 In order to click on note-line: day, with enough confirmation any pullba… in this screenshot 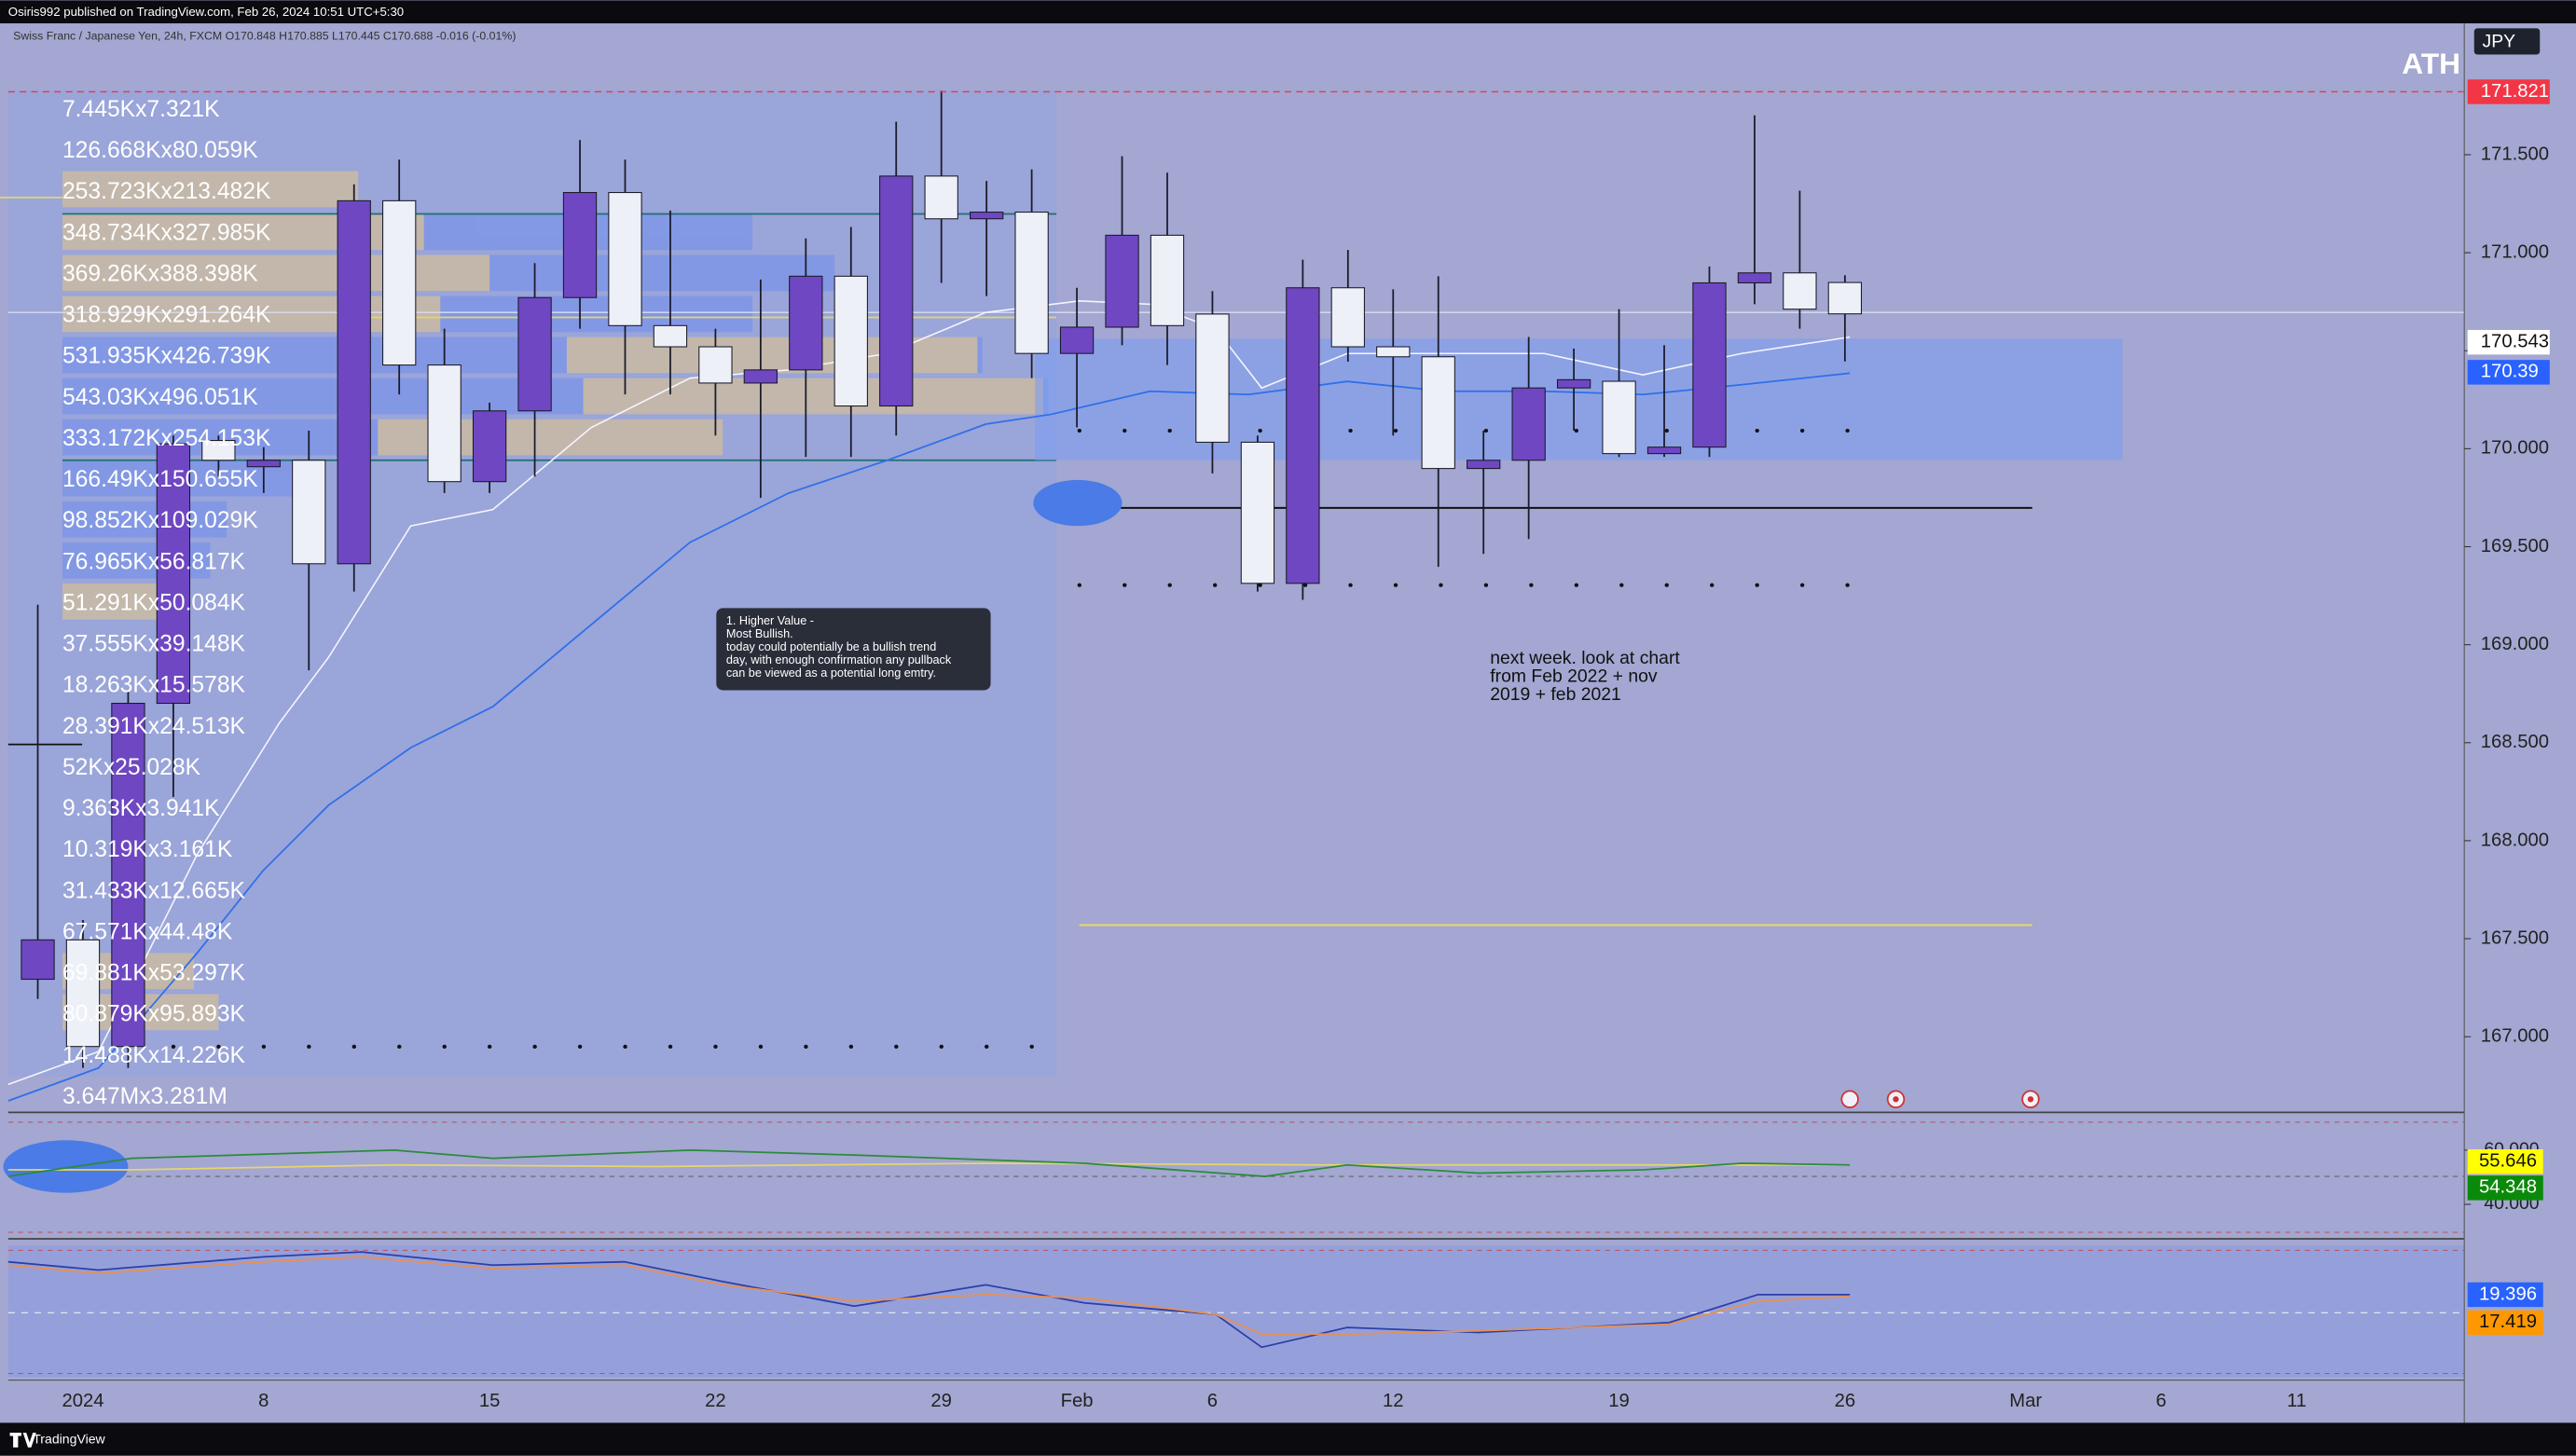, I will do `click(839, 659)`.